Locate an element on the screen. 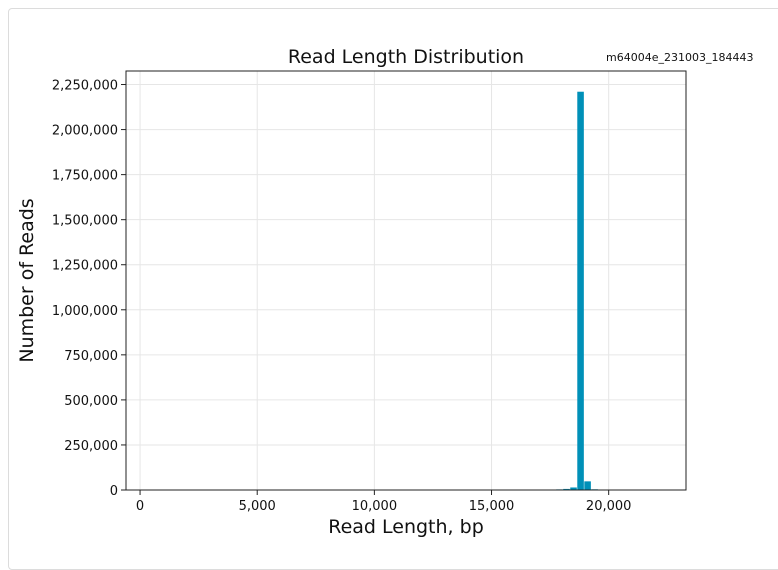 The height and width of the screenshot is (570, 778). x-tick-label: 15,000 is located at coordinates (492, 506).